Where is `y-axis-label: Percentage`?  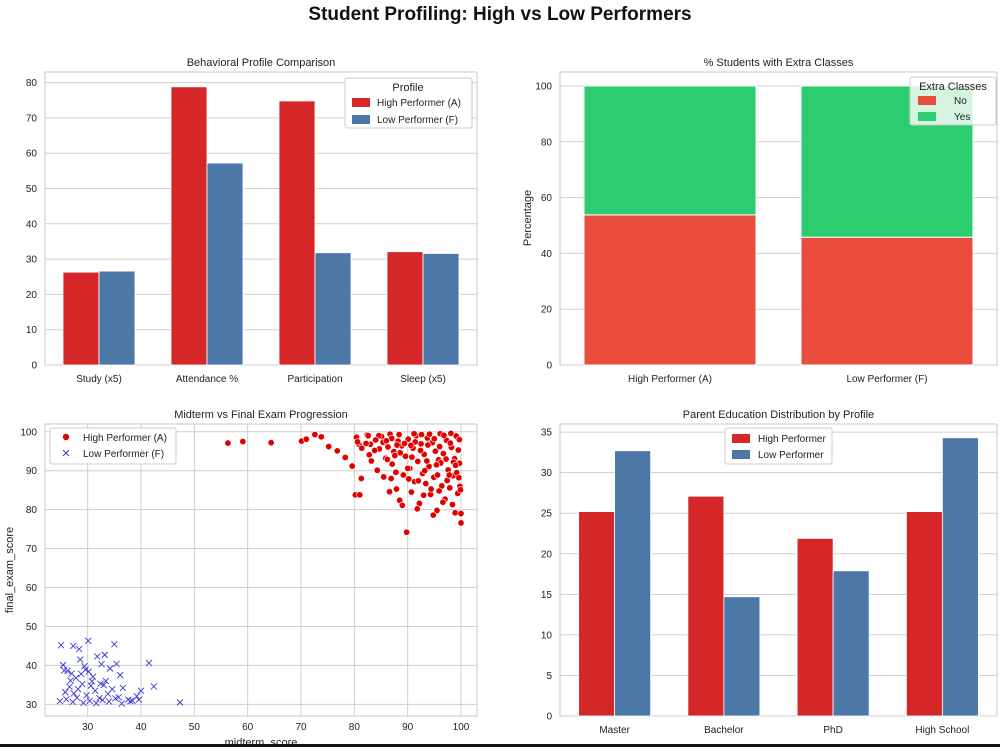 y-axis-label: Percentage is located at coordinates (528, 218).